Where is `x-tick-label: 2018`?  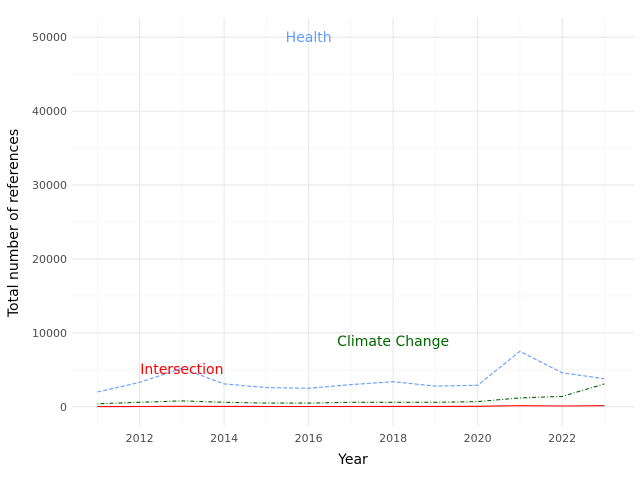
x-tick-label: 2018 is located at coordinates (393, 438).